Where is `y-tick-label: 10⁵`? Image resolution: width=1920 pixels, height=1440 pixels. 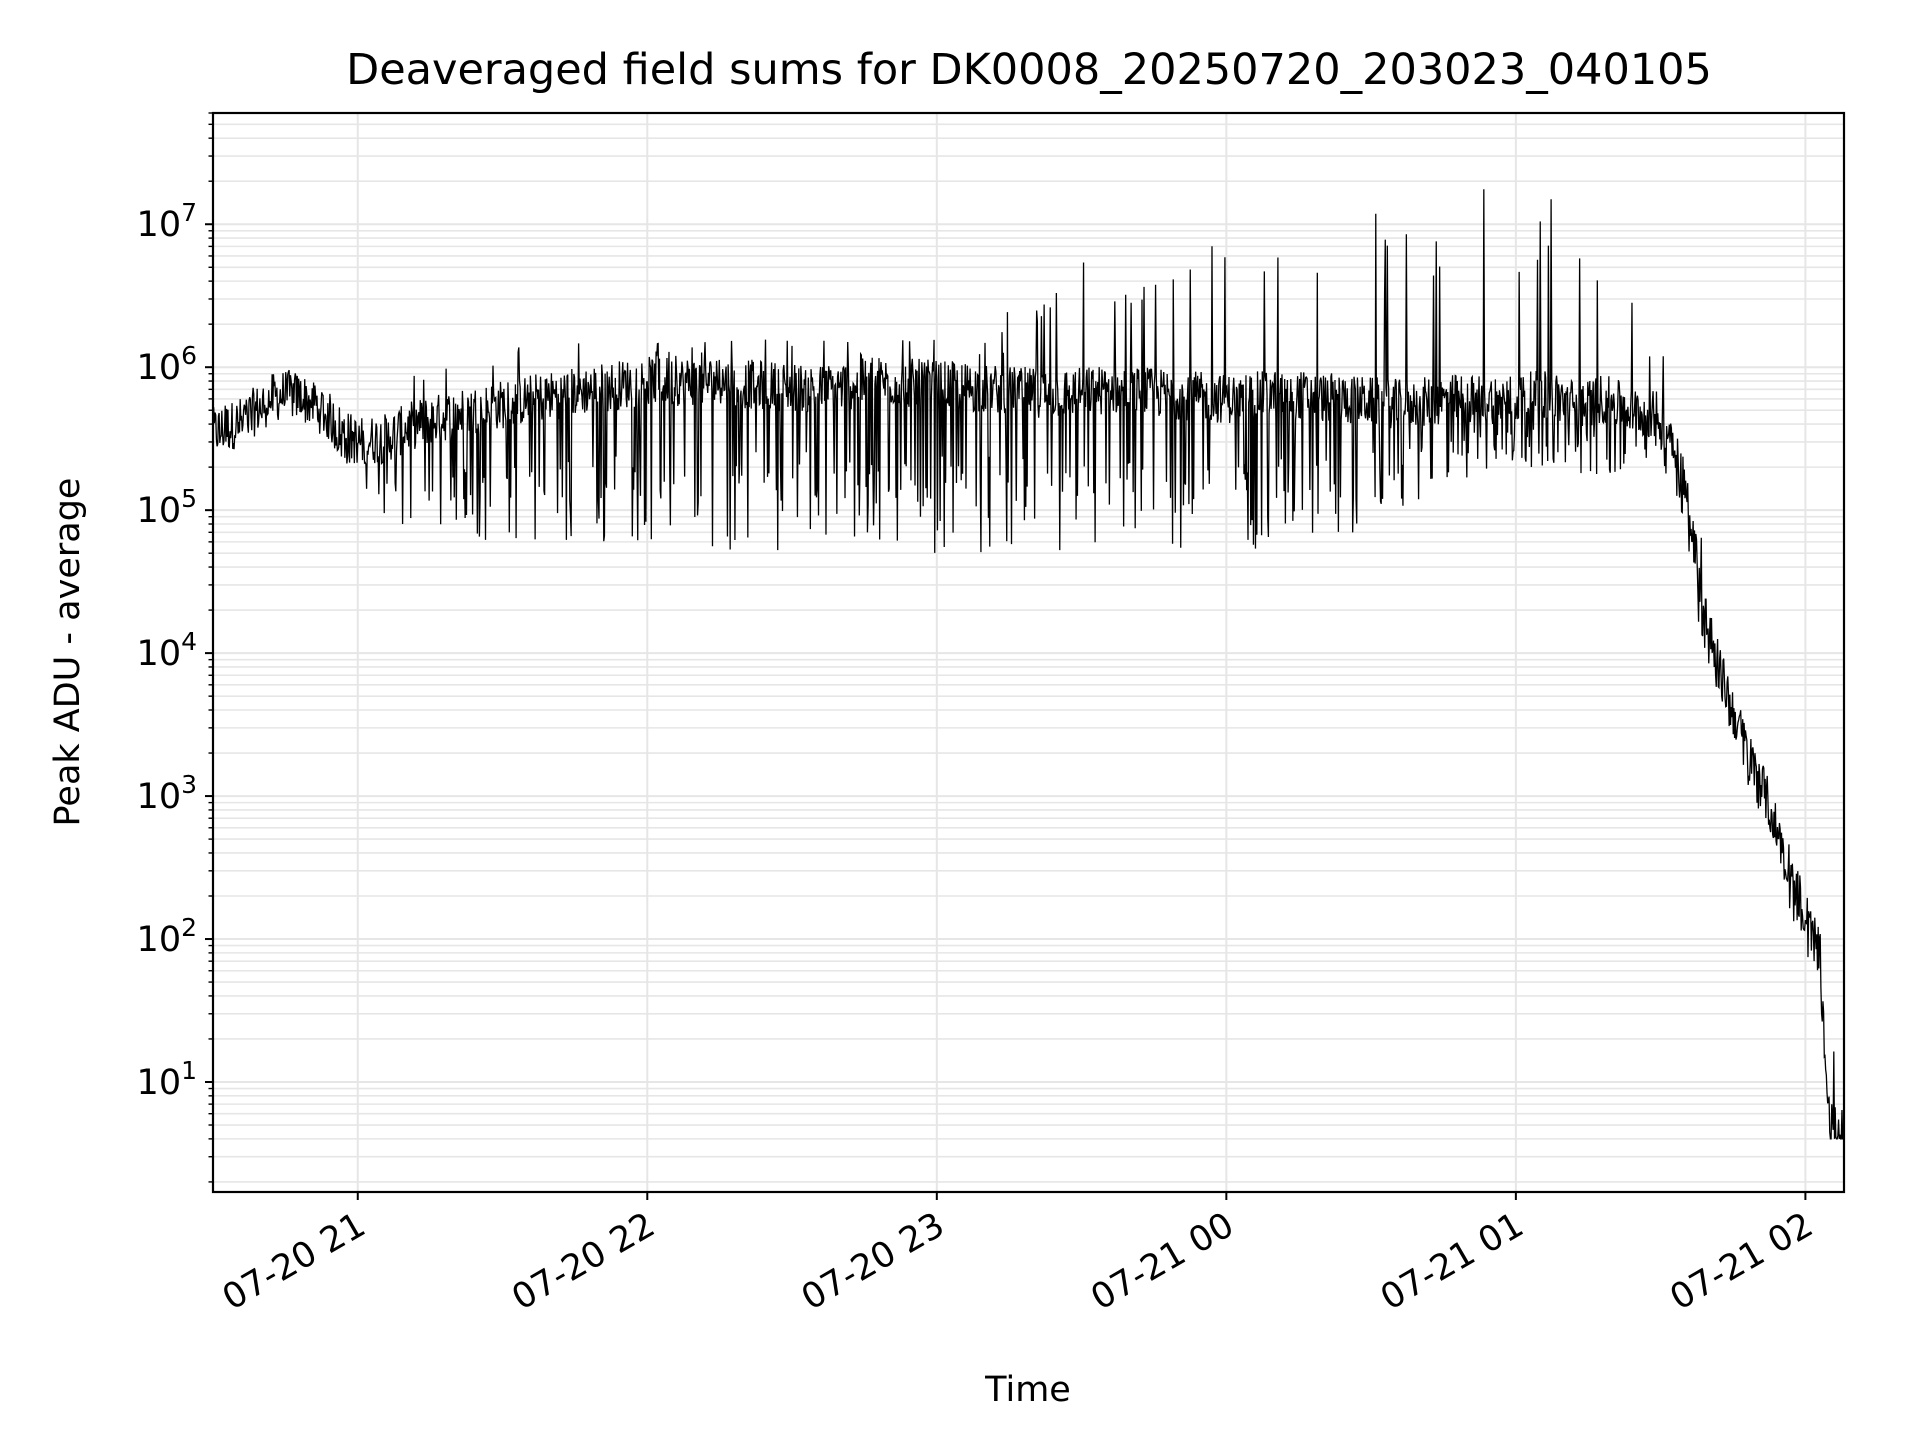
y-tick-label: 10⁵ is located at coordinates (167, 507).